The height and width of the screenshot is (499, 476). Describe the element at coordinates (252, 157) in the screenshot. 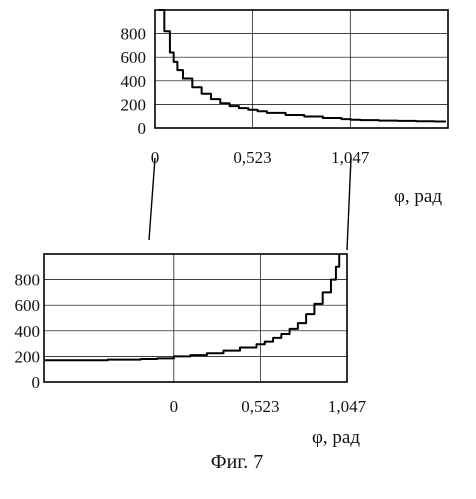

I see `x-tick-label-top-1: 0,523` at that location.